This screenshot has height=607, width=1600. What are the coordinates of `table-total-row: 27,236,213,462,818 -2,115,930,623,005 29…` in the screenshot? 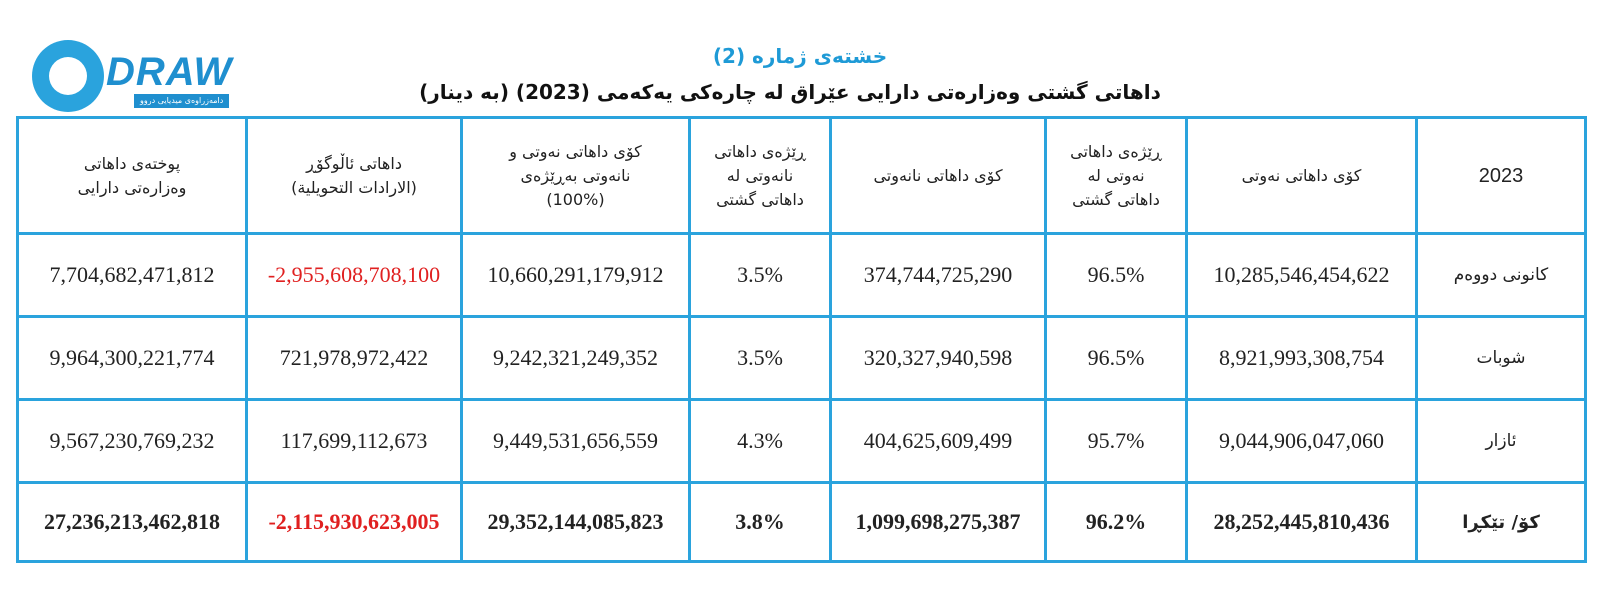 It's located at (801, 522).